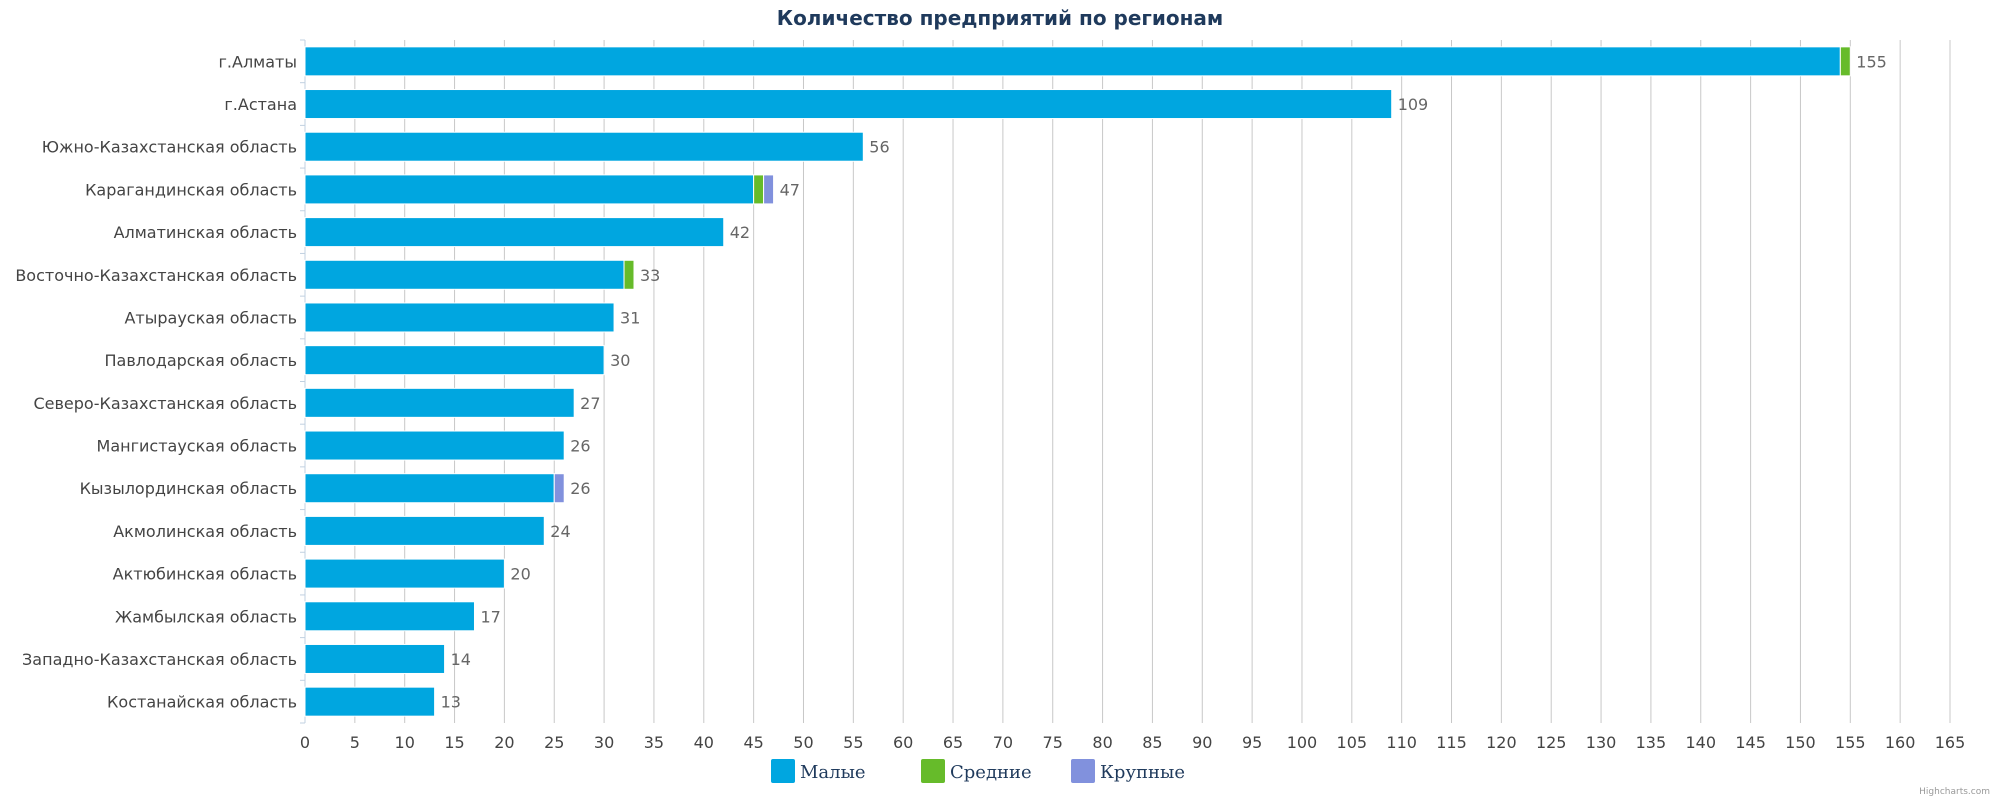 The height and width of the screenshot is (800, 2000). Describe the element at coordinates (790, 189) in the screenshot. I see `data-label: 47` at that location.